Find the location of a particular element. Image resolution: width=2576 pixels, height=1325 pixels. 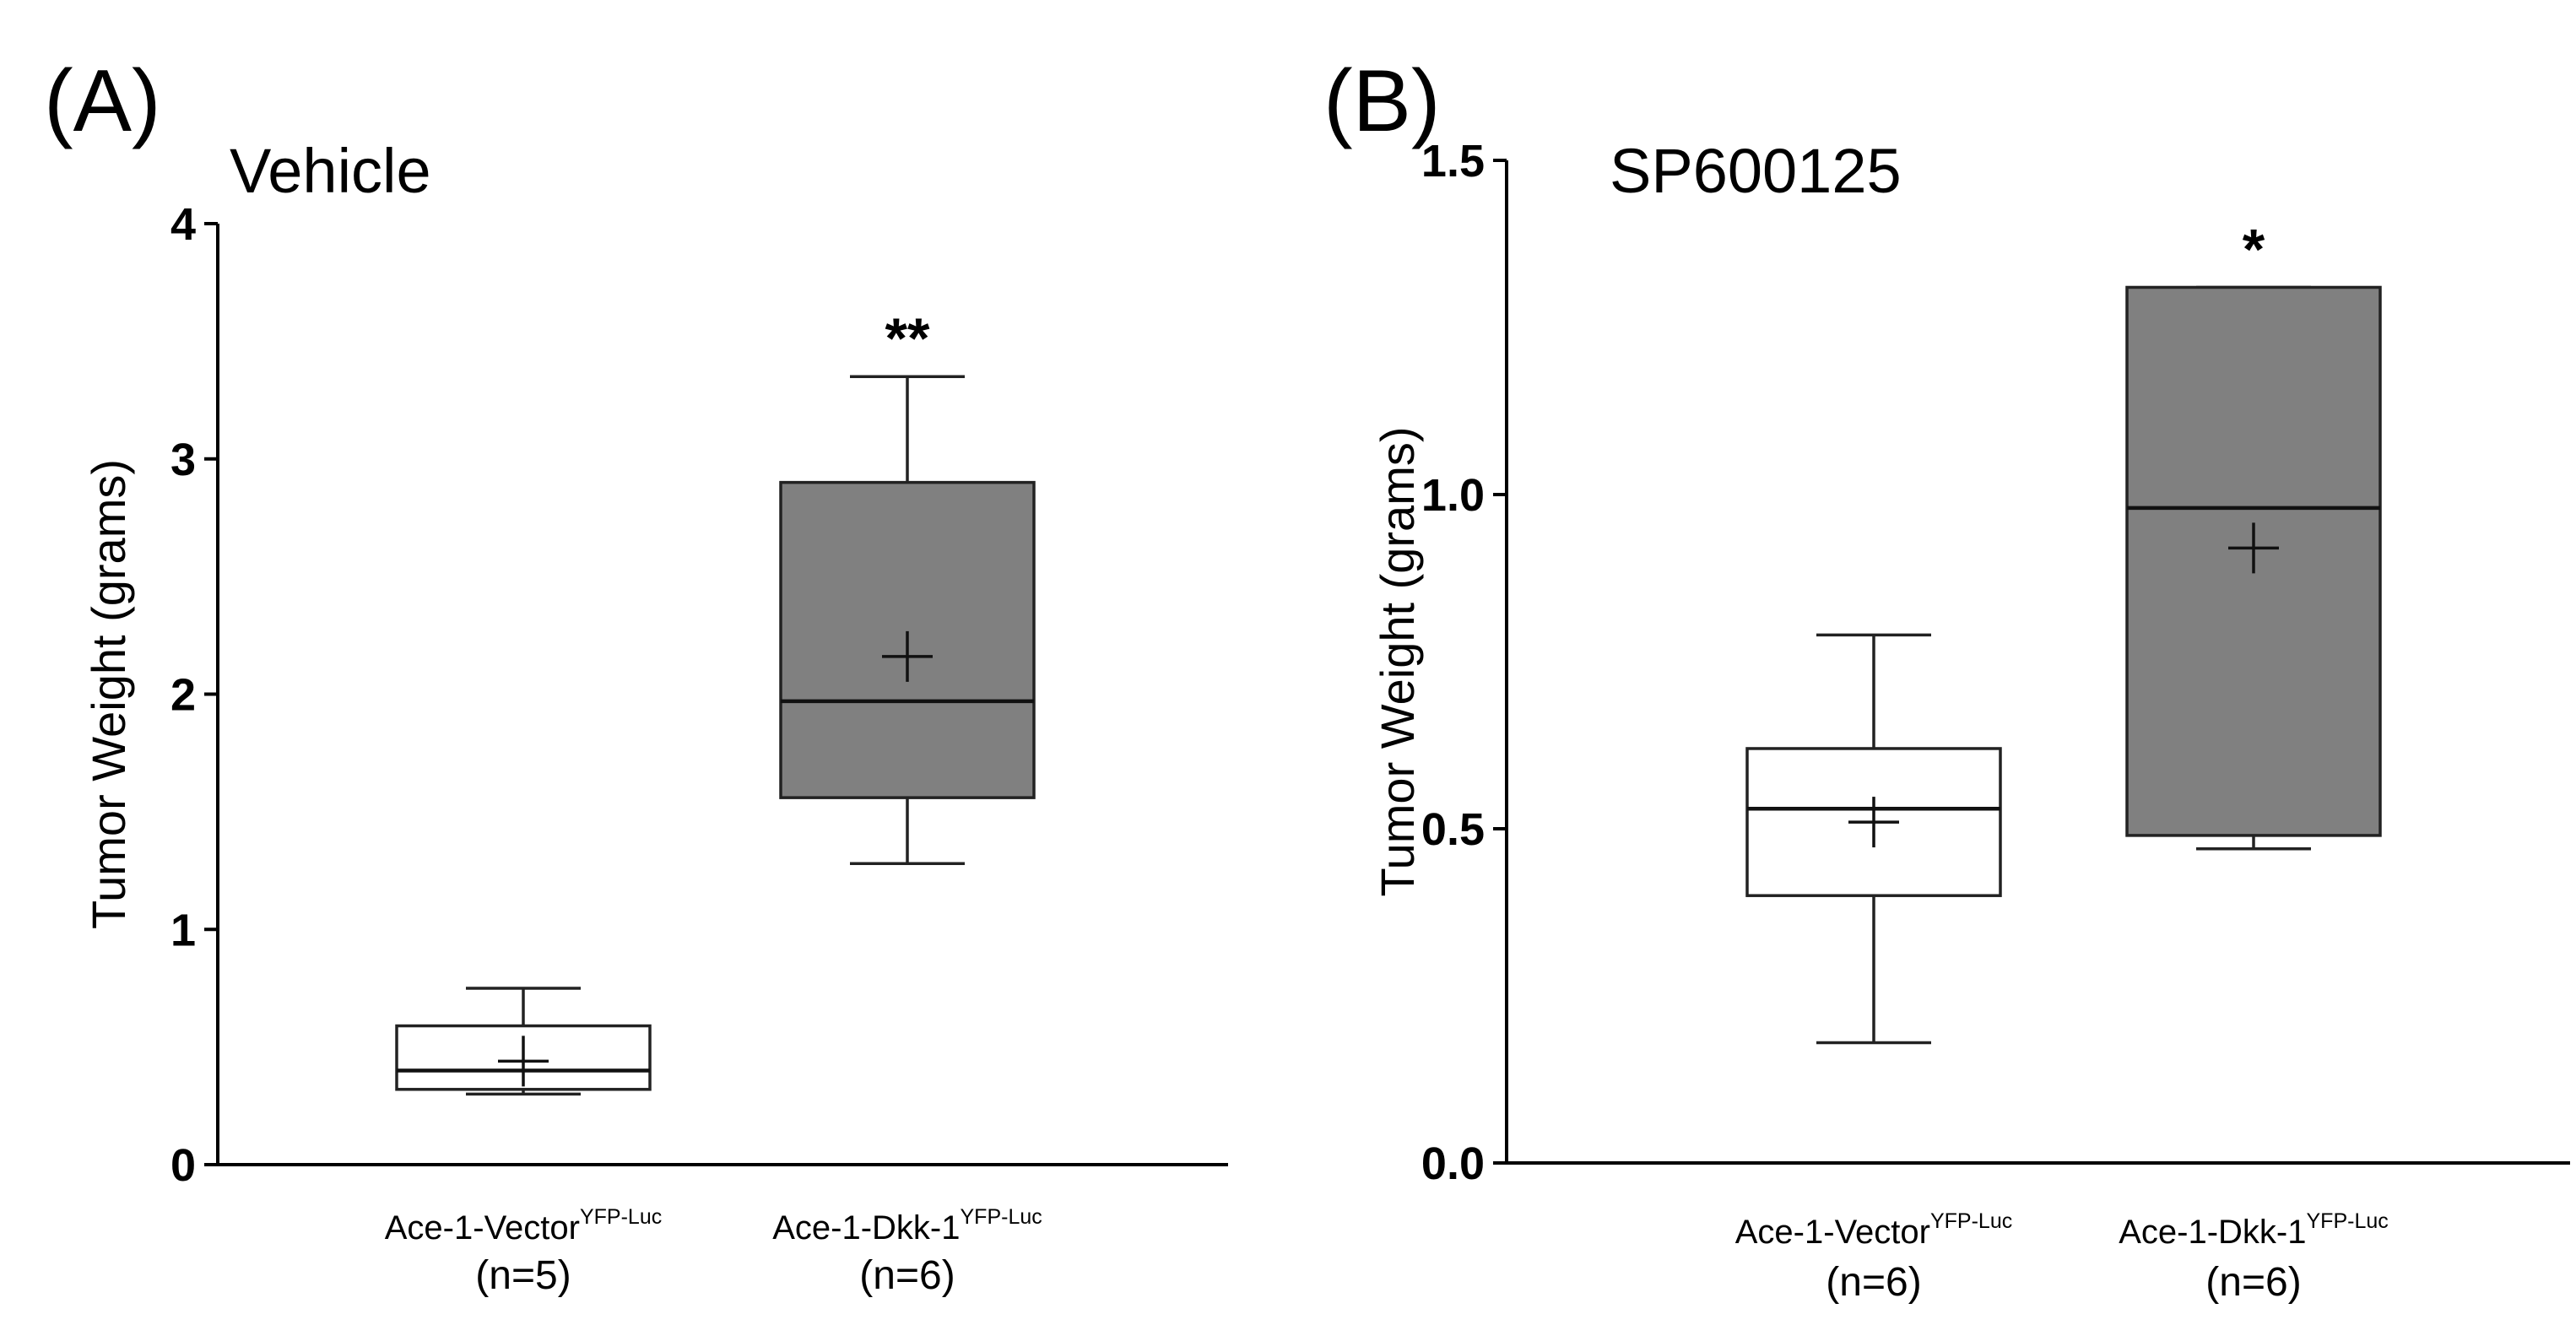

chart-title: SP600125 is located at coordinates (1756, 171).